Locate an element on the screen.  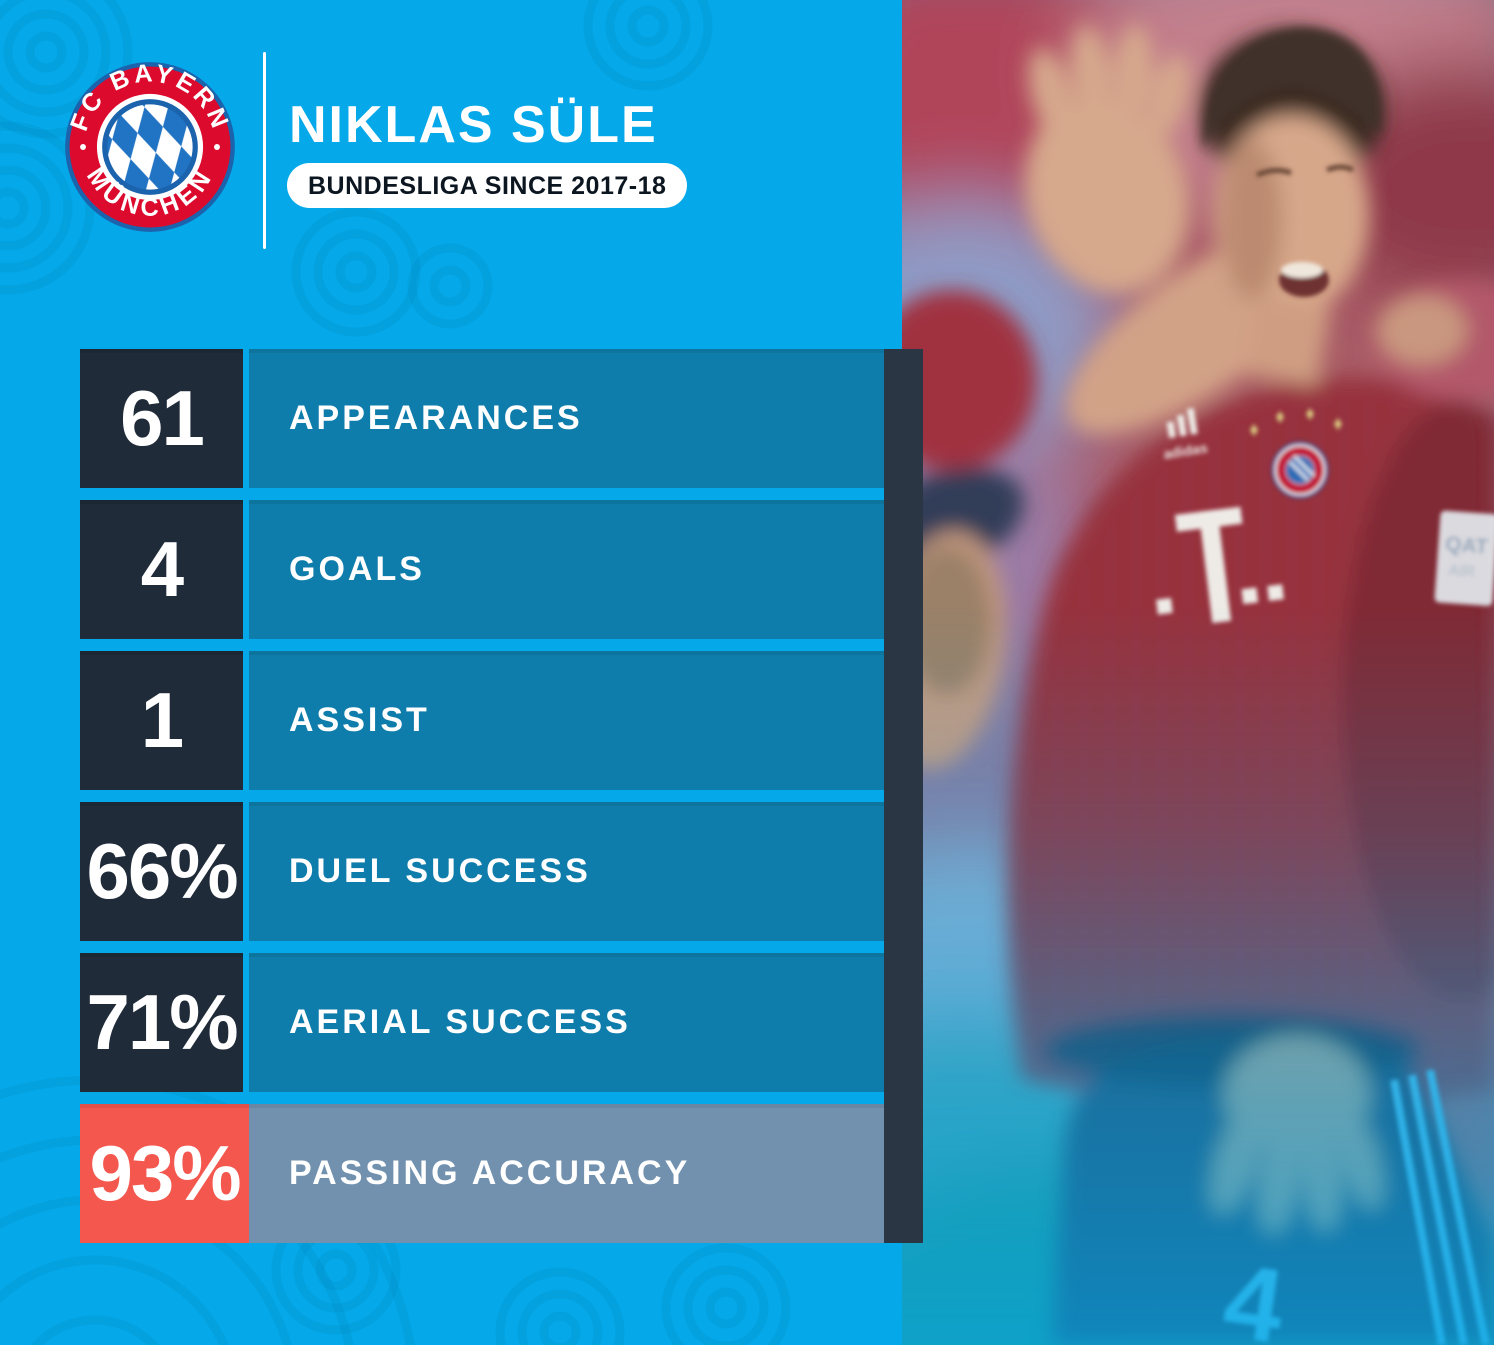
stat-row-duel-success: 66% DUEL SUCCESS is located at coordinates (482, 871).